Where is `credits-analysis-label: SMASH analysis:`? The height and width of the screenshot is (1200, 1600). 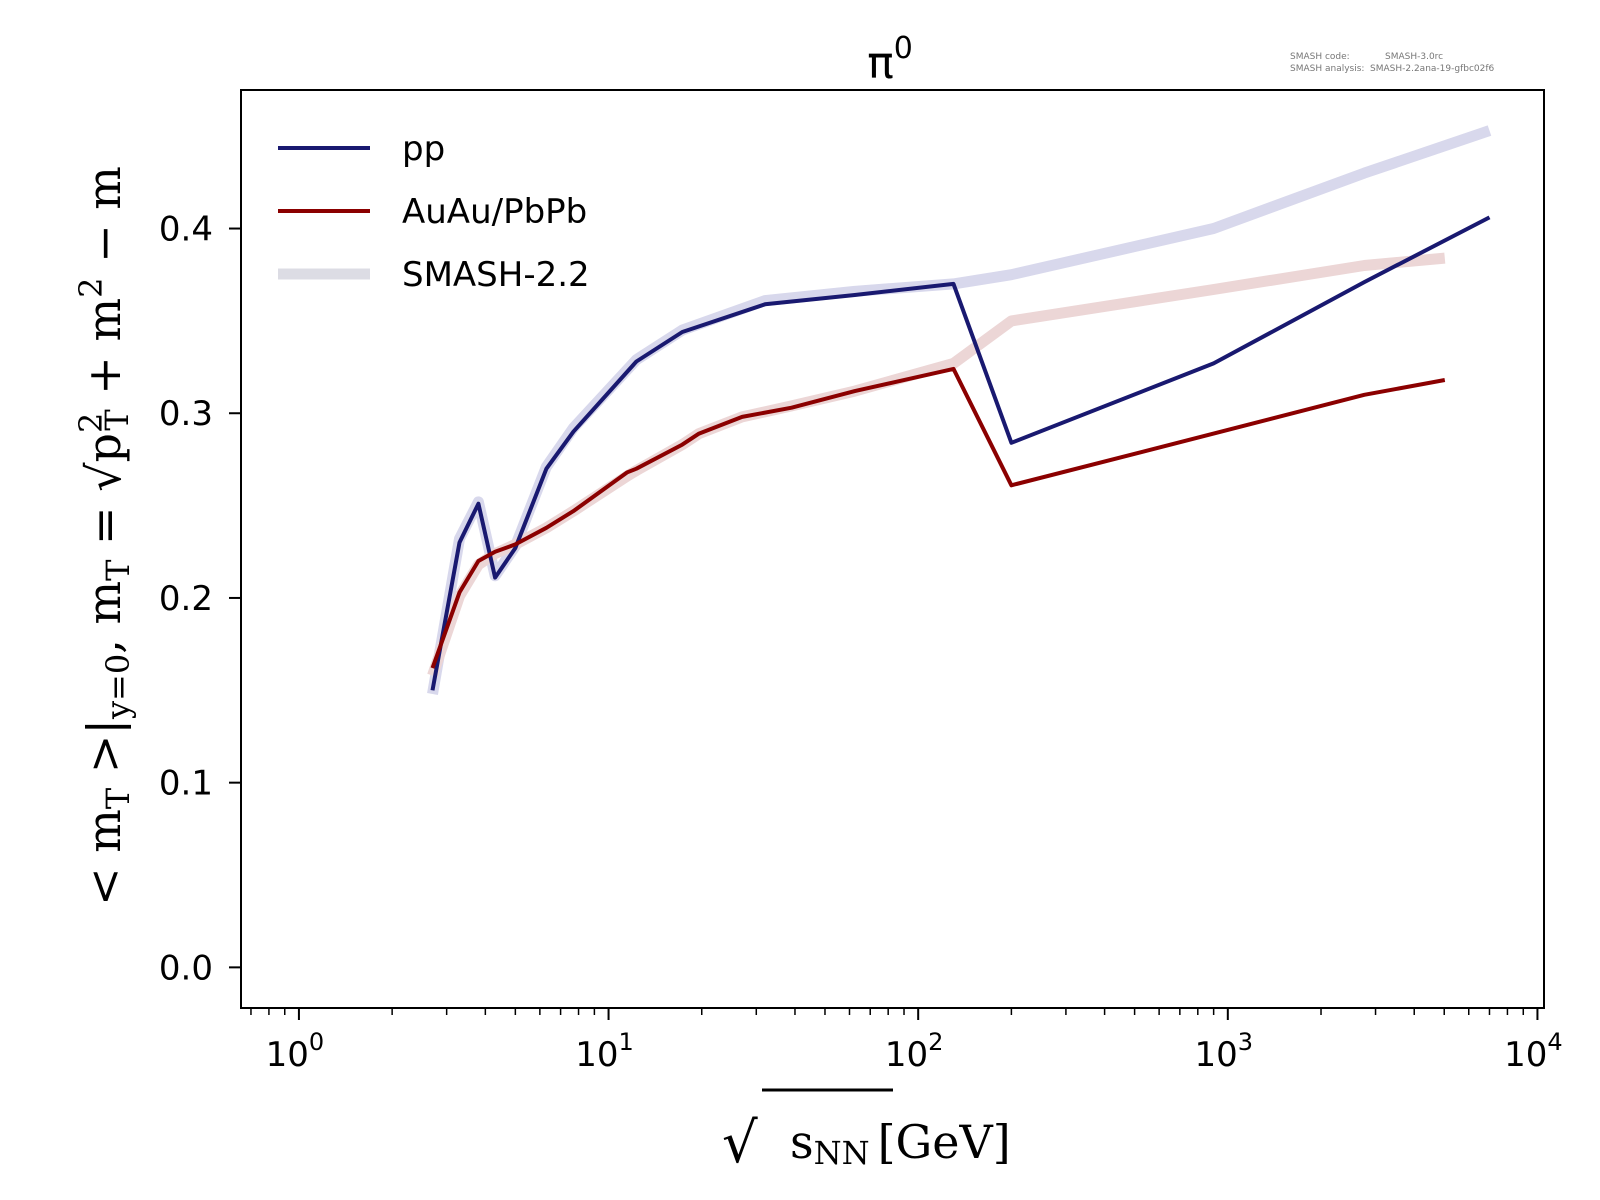 credits-analysis-label: SMASH analysis: is located at coordinates (1327, 69).